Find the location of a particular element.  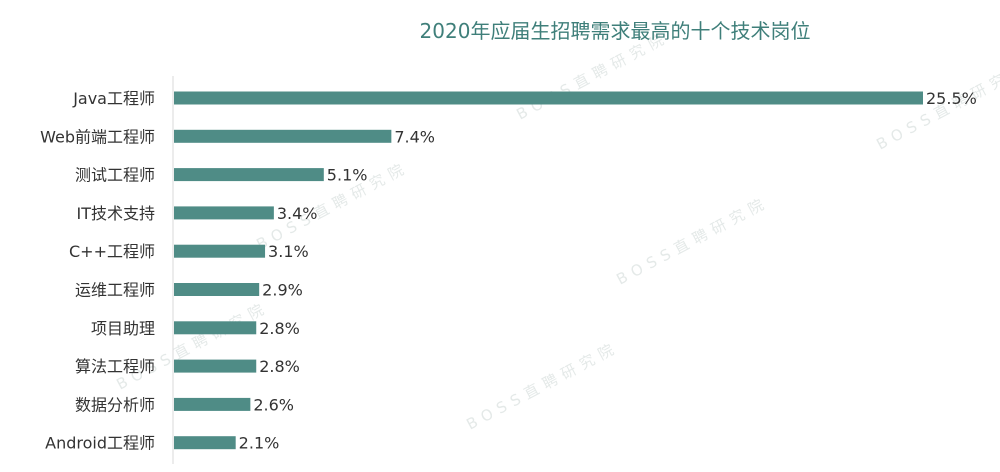

category-label: IT技术支持 is located at coordinates (116, 213).